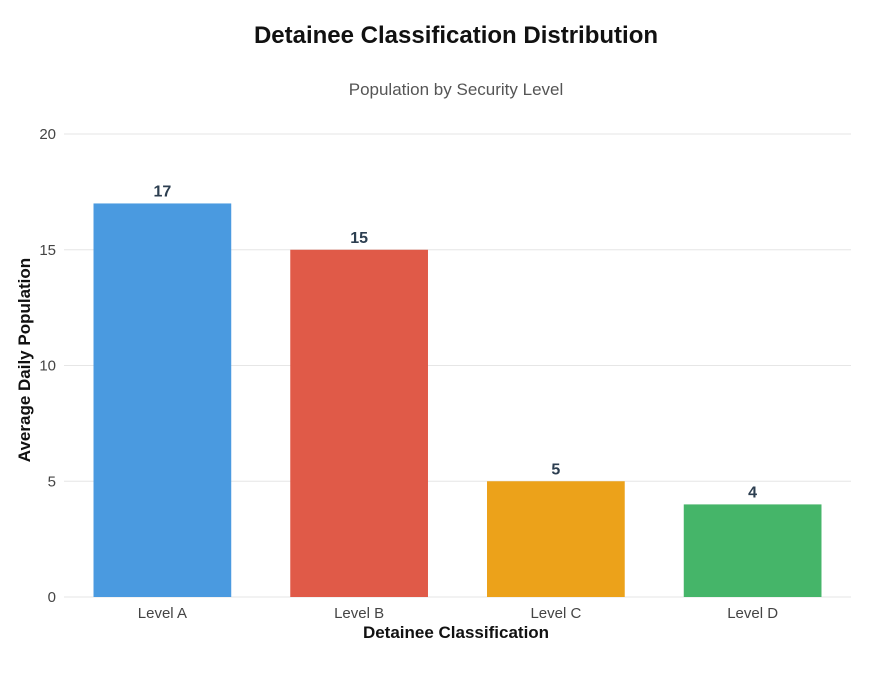 This screenshot has width=871, height=681. I want to click on bar-value-label: 5, so click(555, 469).